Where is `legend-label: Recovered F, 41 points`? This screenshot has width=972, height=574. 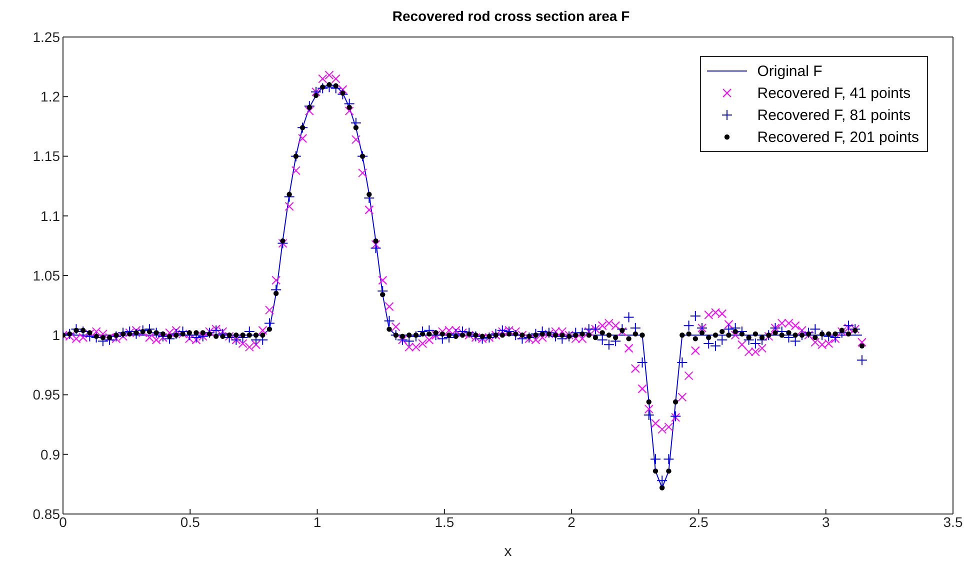 legend-label: Recovered F, 41 points is located at coordinates (834, 93).